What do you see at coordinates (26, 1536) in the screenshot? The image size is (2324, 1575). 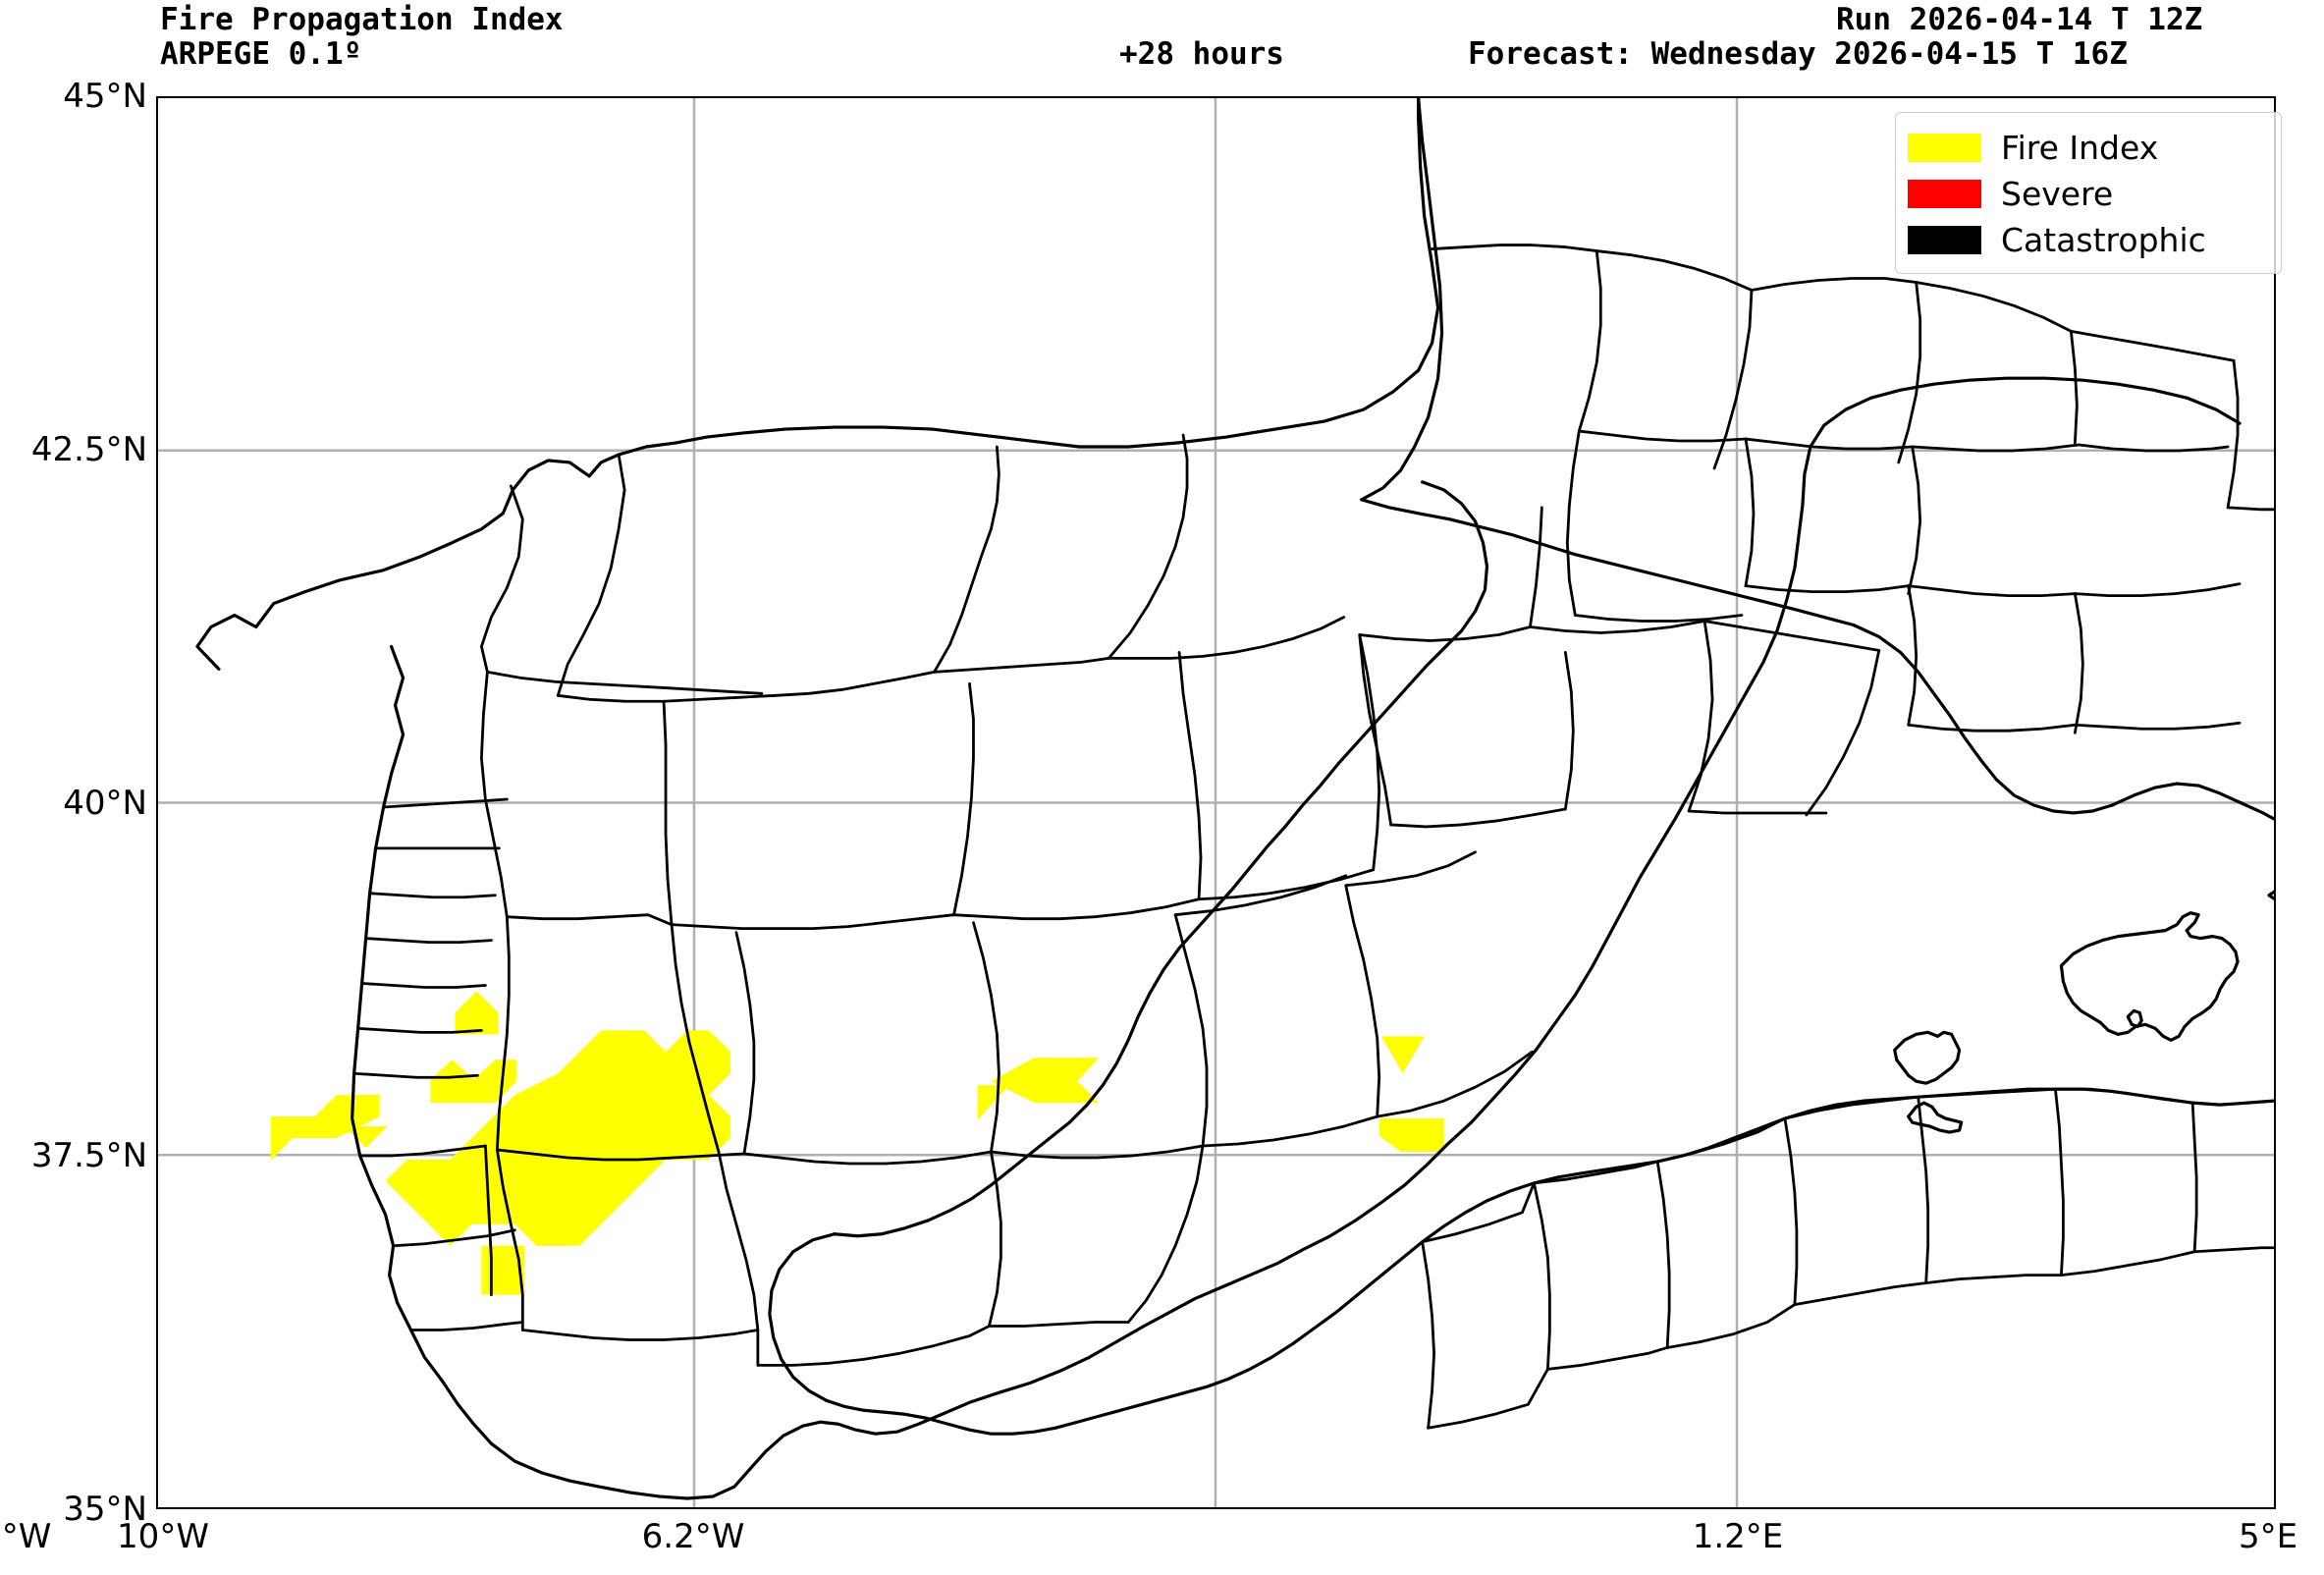 I see `x-tick-label-2: 2.5°W` at bounding box center [26, 1536].